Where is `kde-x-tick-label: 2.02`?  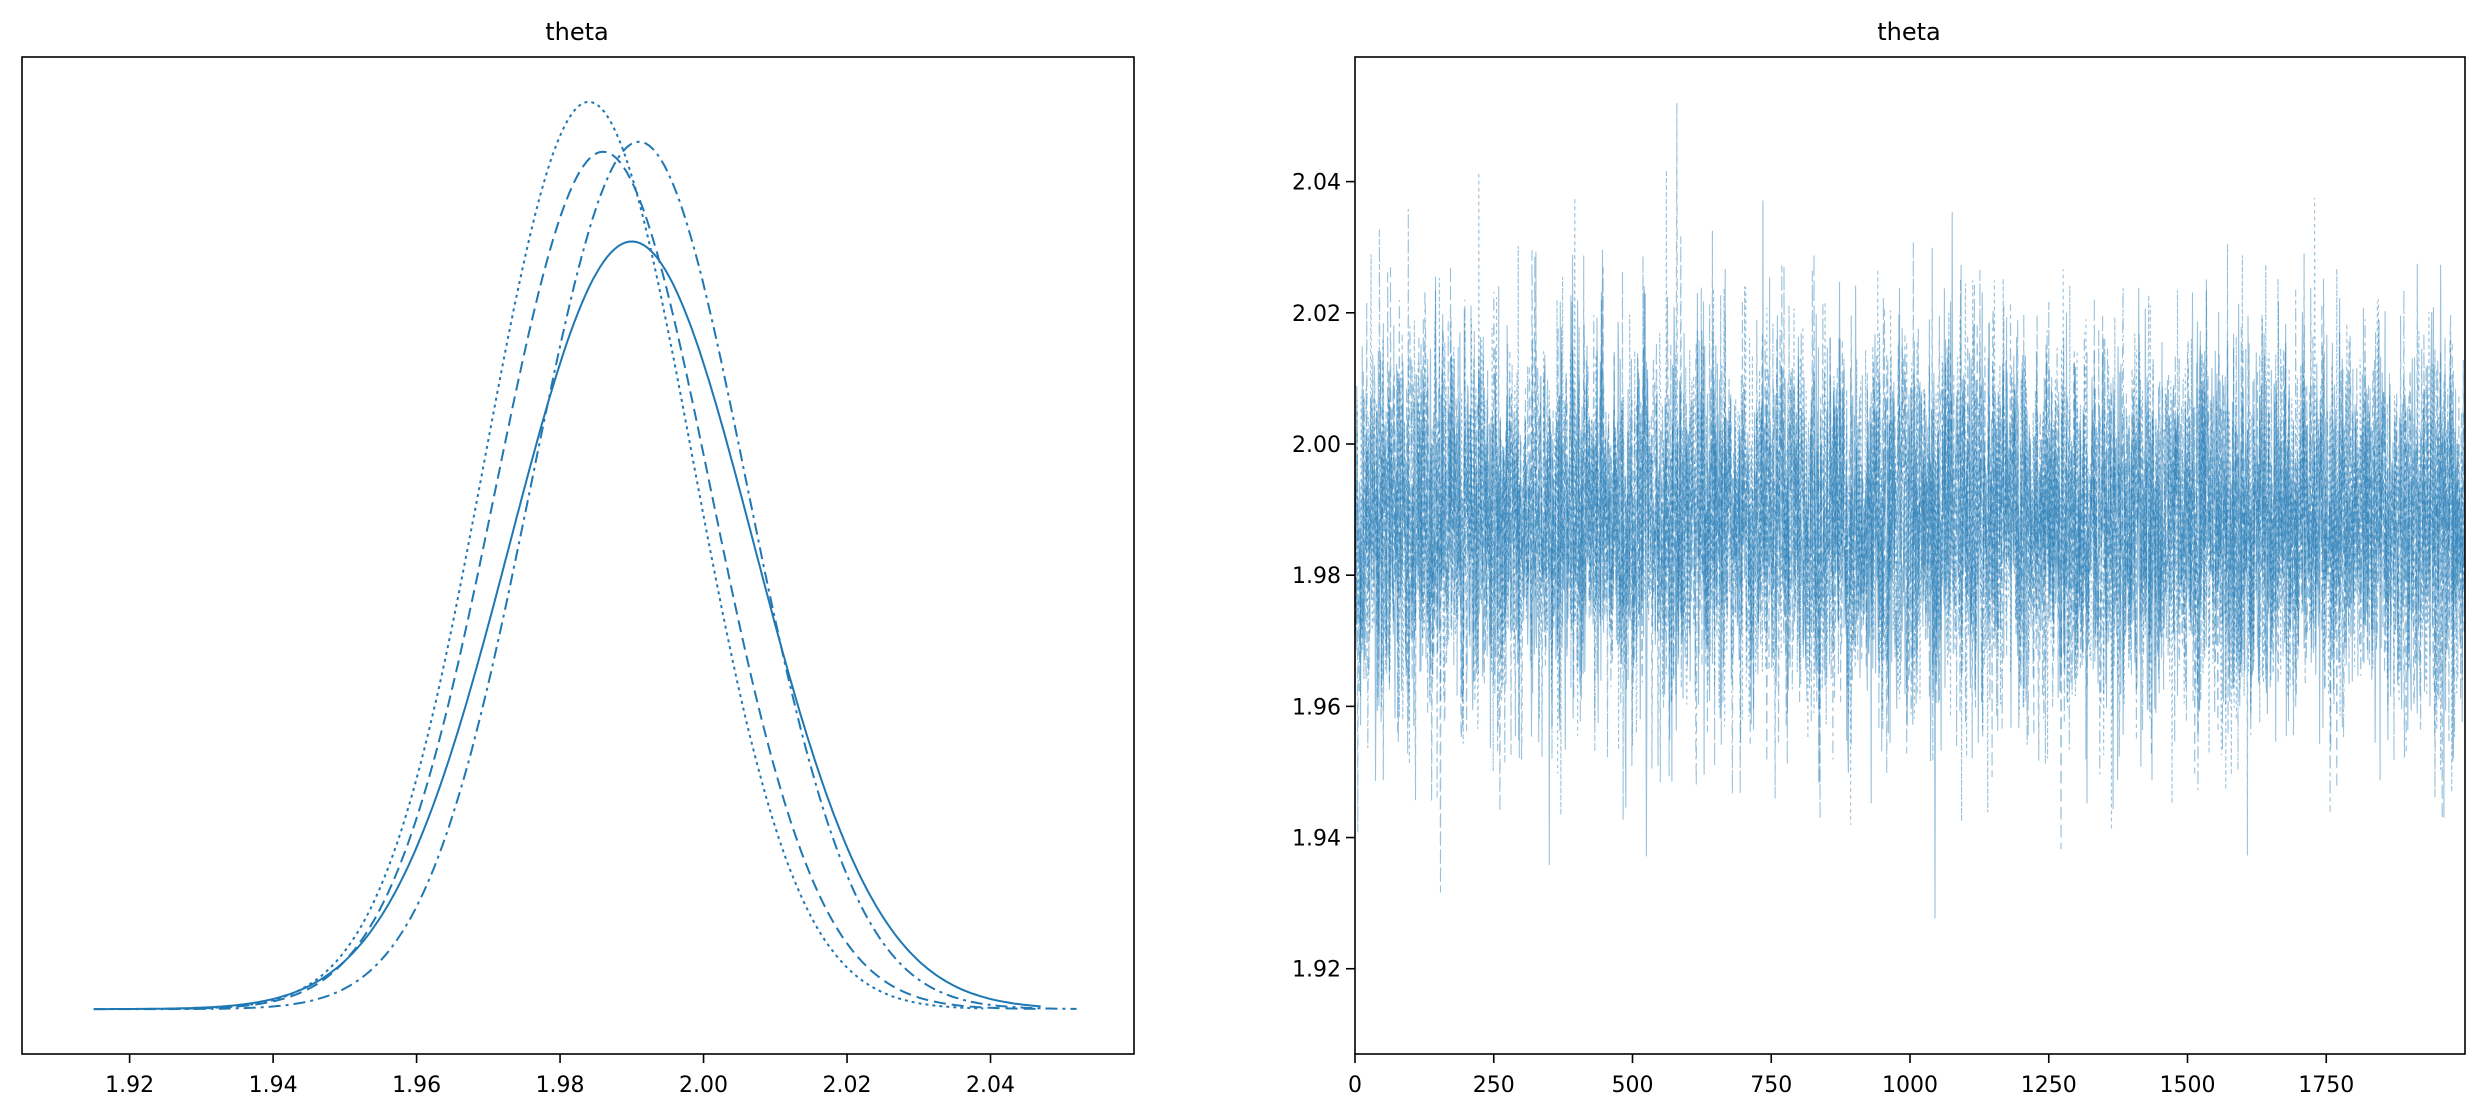
kde-x-tick-label: 2.02 is located at coordinates (847, 1085).